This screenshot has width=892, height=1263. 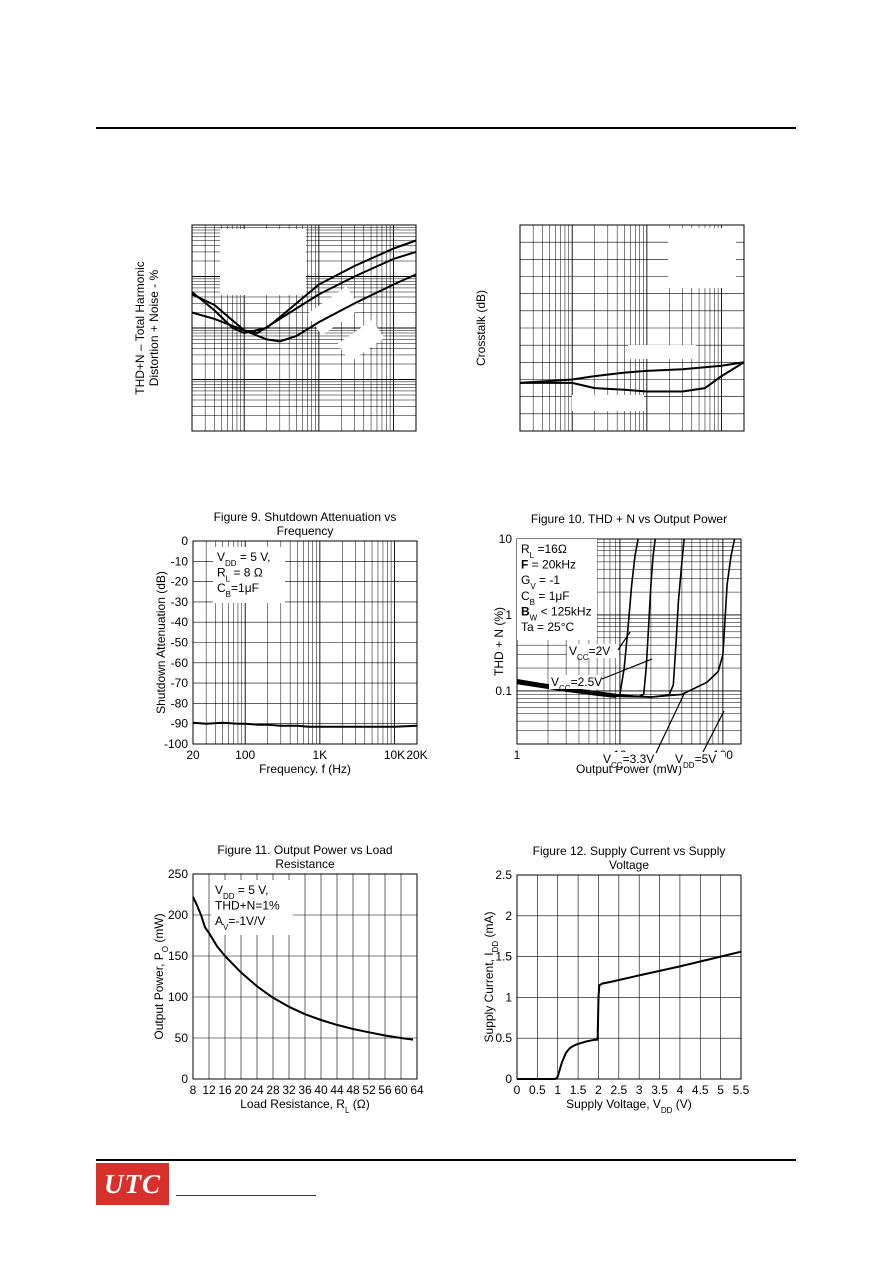 What do you see at coordinates (385, 1090) in the screenshot?
I see `x-tick-label: 56` at bounding box center [385, 1090].